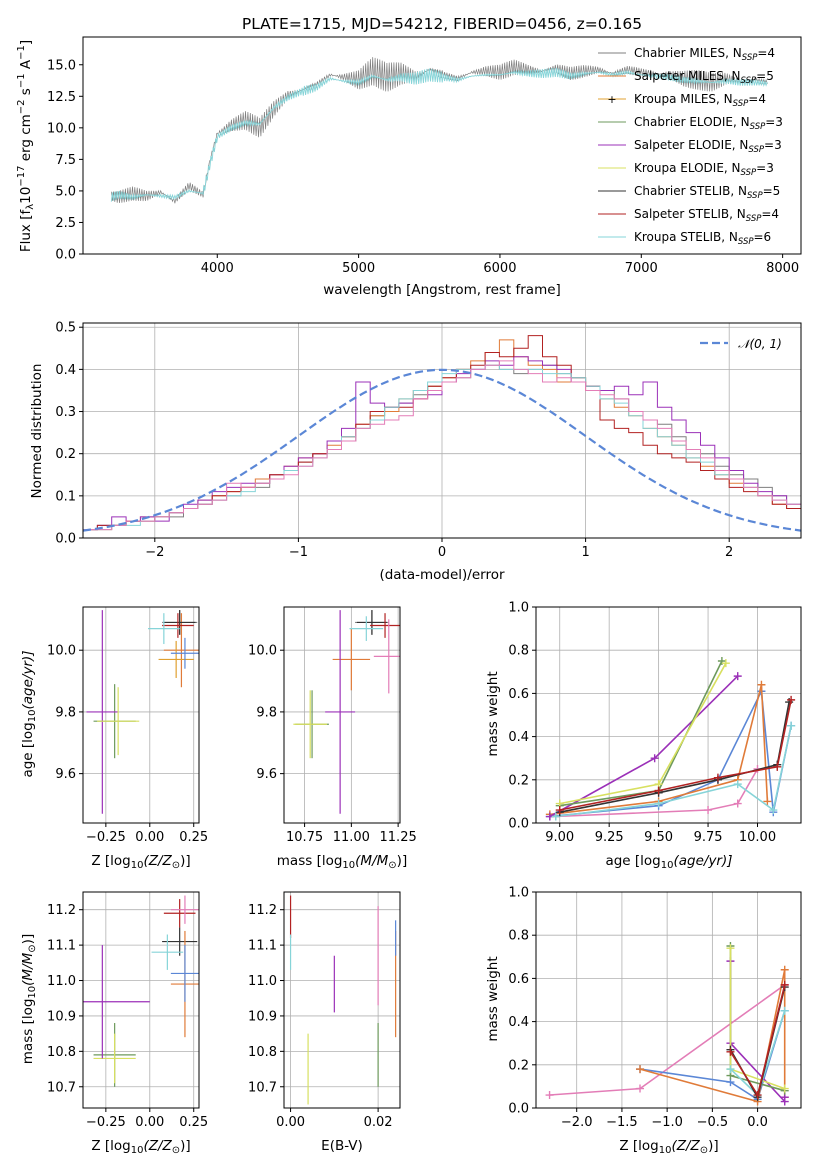  Describe the element at coordinates (61, 1087) in the screenshot. I see `y-tick-label: 10.7` at that location.